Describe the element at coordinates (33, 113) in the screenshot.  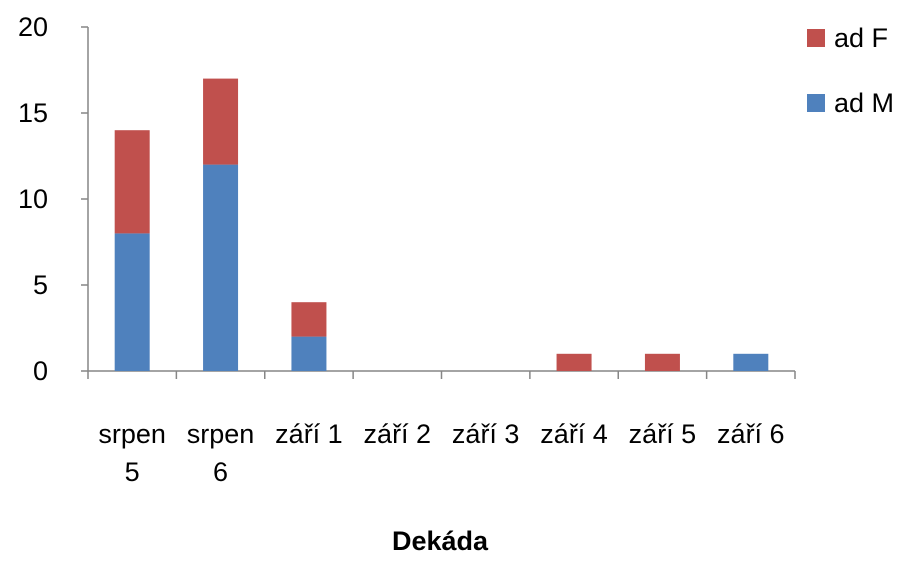
I see `y-tick-label: 15` at that location.